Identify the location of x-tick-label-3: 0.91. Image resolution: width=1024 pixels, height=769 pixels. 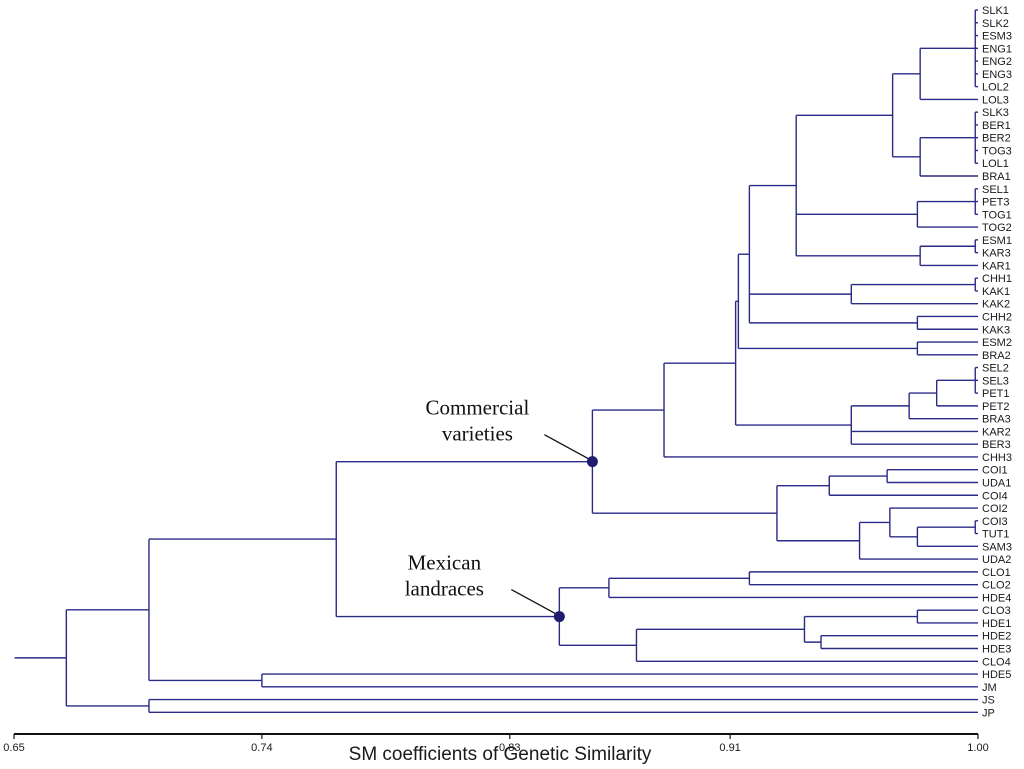
(729, 748).